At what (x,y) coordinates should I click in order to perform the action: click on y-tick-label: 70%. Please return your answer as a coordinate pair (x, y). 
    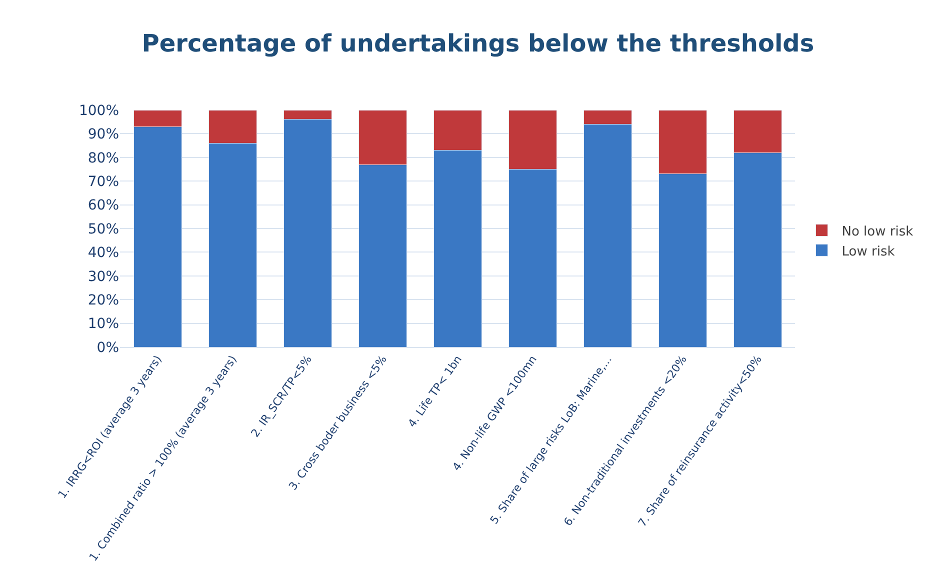
    Looking at the image, I should click on (103, 182).